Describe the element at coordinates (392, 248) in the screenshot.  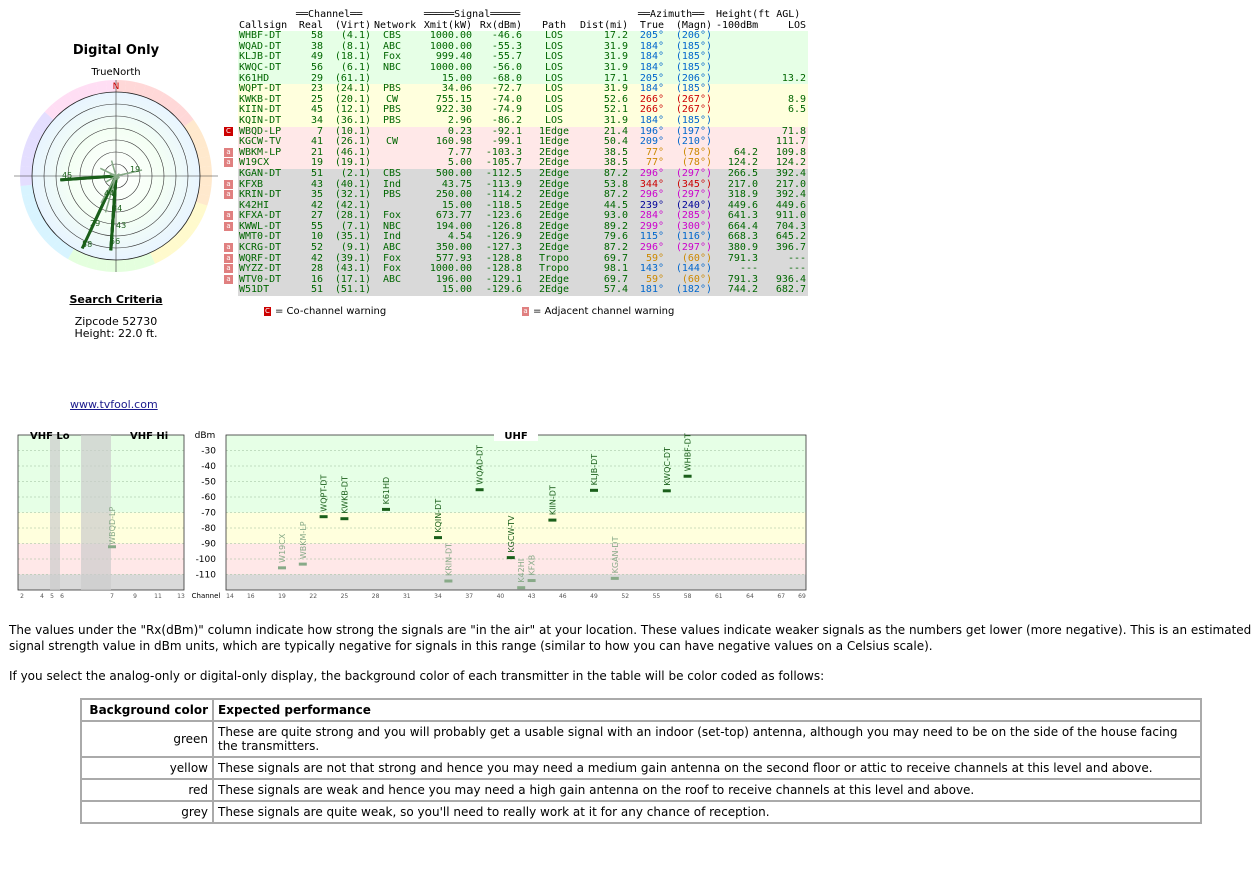
I see `cell-network: ABC` at that location.